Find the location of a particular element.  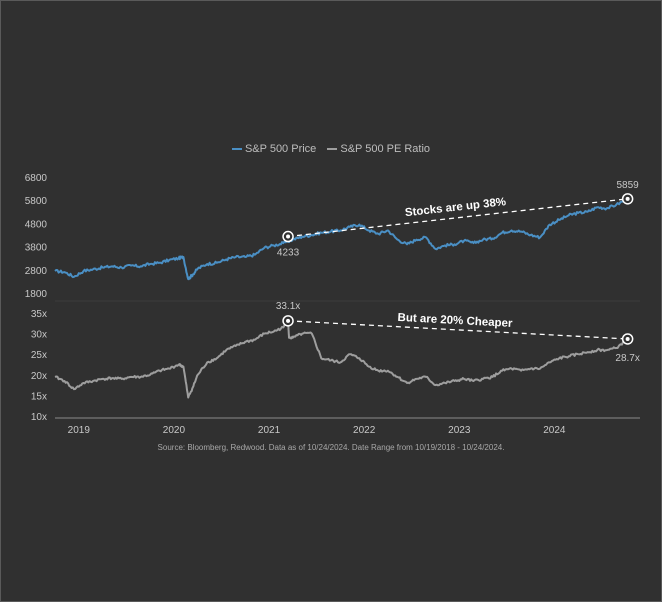

price-ytick-label: 1800 is located at coordinates (36, 294).